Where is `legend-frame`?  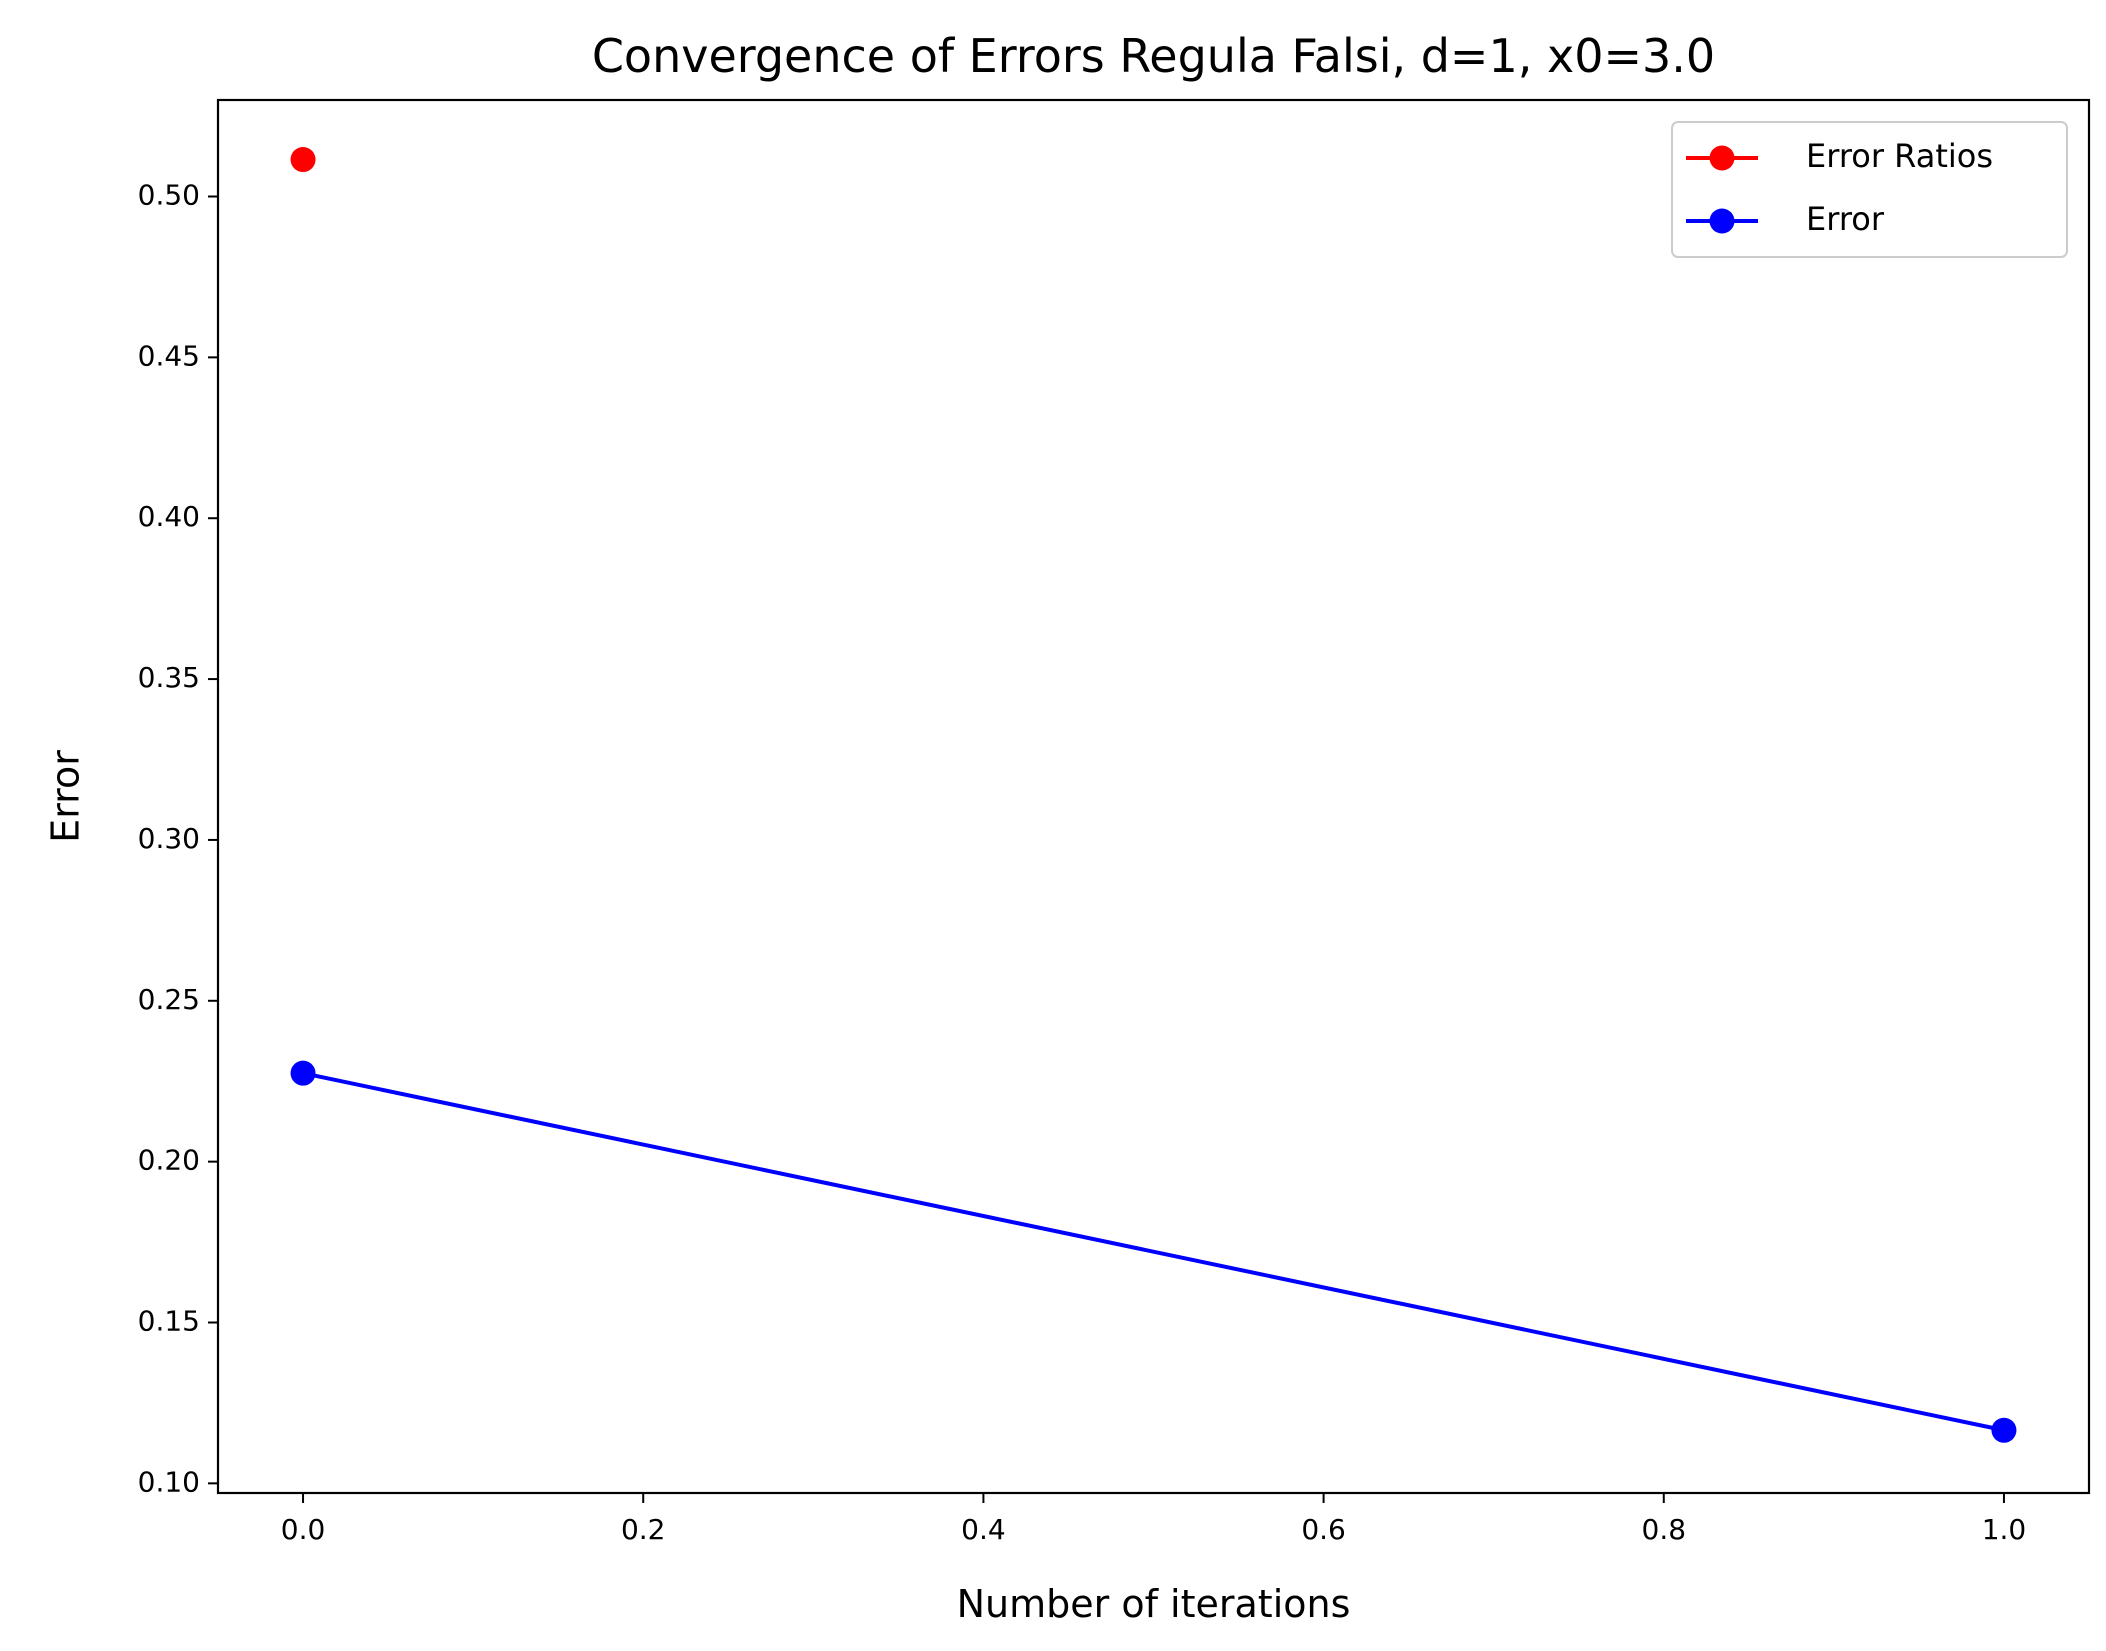
legend-frame is located at coordinates (1869, 189).